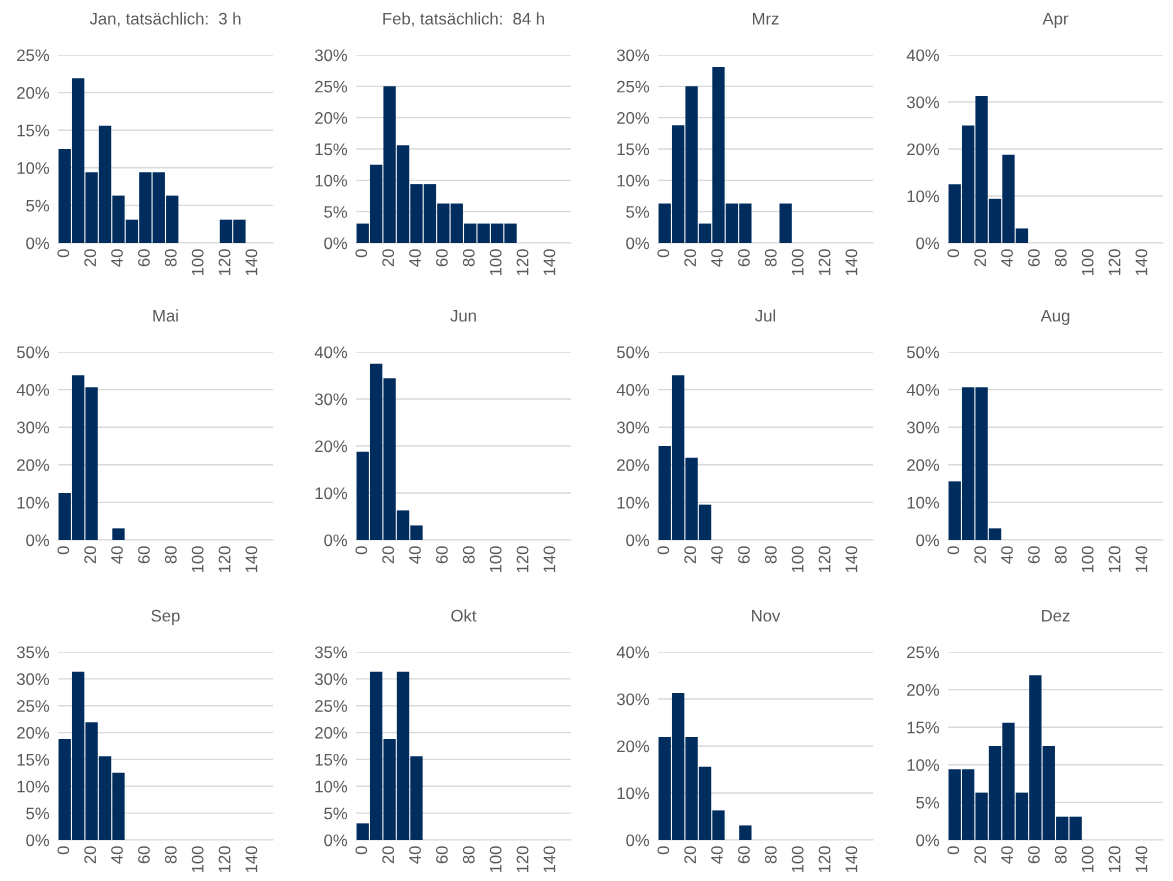  I want to click on y-tick-label: 35%, so click(33, 652).